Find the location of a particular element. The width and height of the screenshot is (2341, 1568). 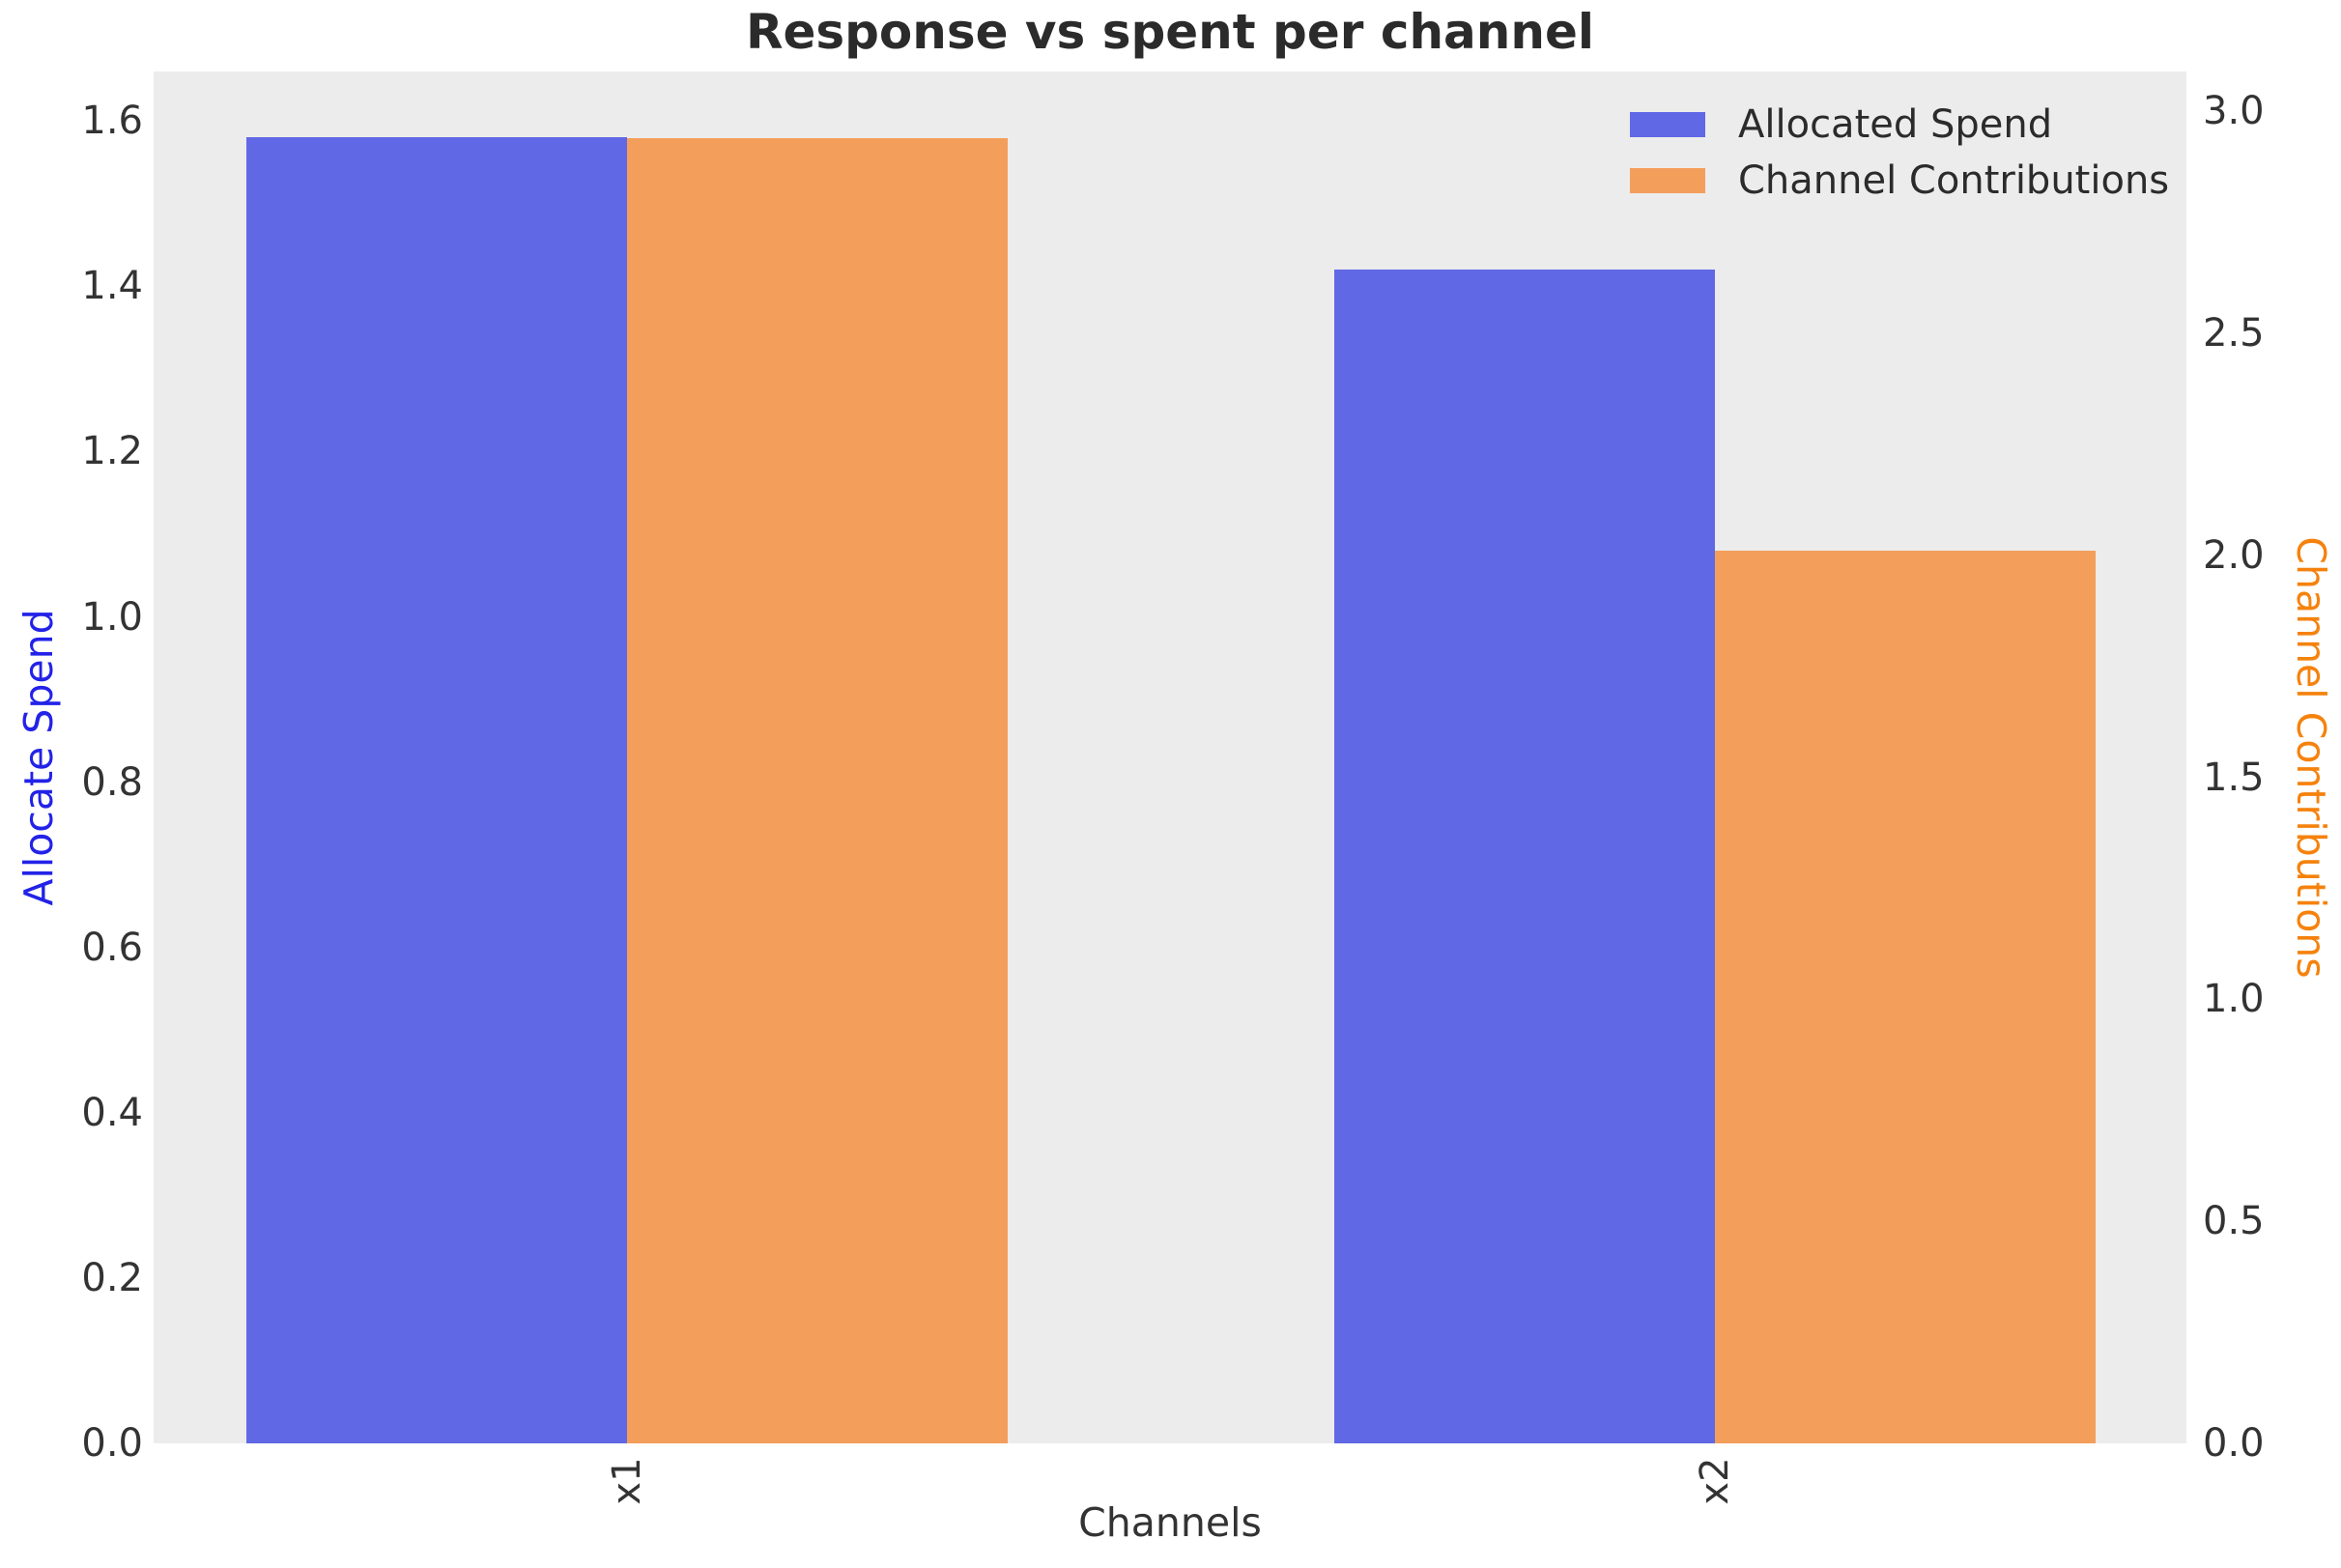

y-tick-label-right: 2.0 is located at coordinates (2234, 555).